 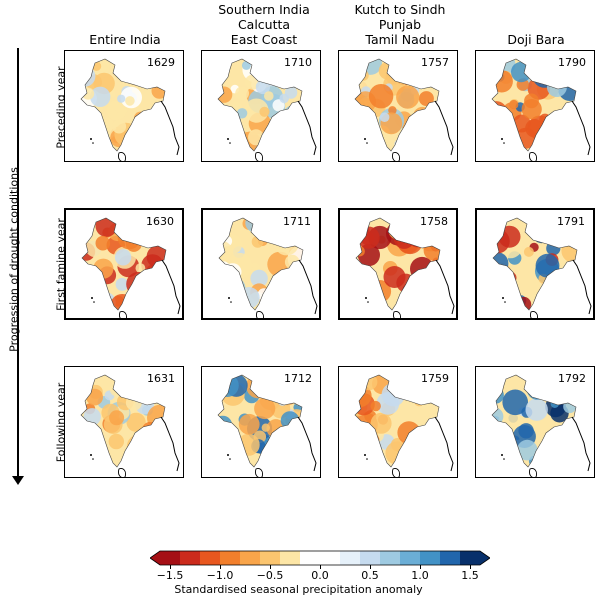 I want to click on map-panel-1758: 1758, so click(x=398, y=264).